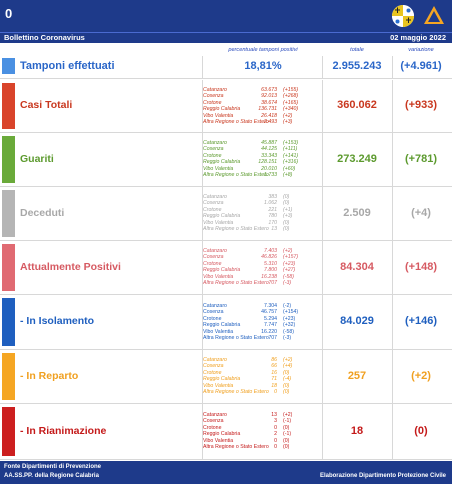  I want to click on province-value: 1.733, so click(270, 174).